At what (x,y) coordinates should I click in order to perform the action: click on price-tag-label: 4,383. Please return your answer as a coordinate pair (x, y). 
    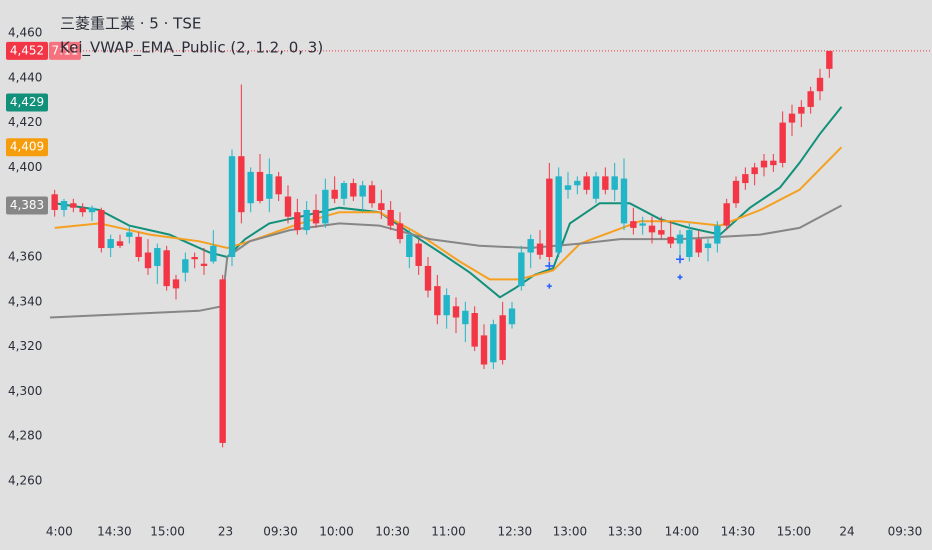
    Looking at the image, I should click on (27, 205).